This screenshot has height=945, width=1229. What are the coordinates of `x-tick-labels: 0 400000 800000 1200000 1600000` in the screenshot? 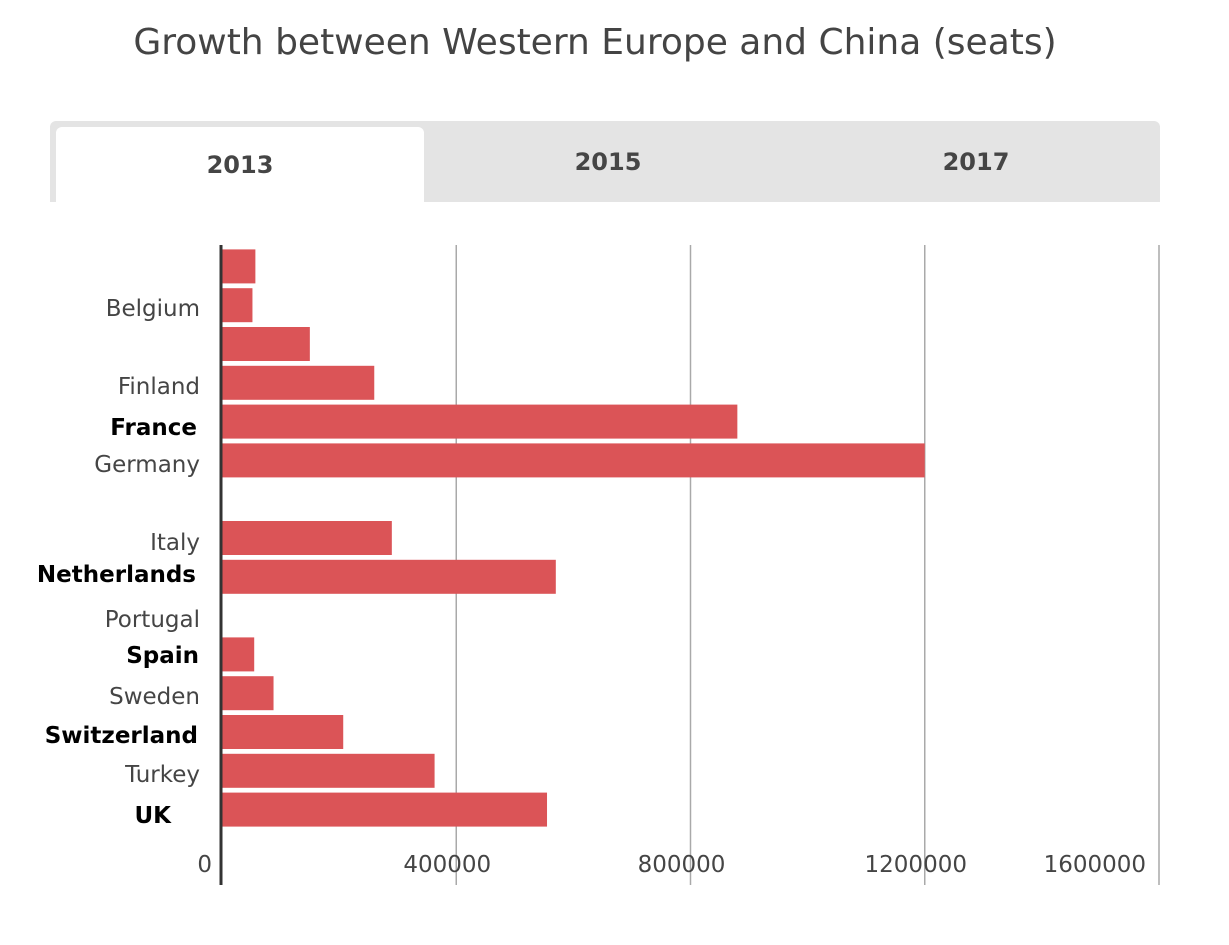 It's located at (671, 865).